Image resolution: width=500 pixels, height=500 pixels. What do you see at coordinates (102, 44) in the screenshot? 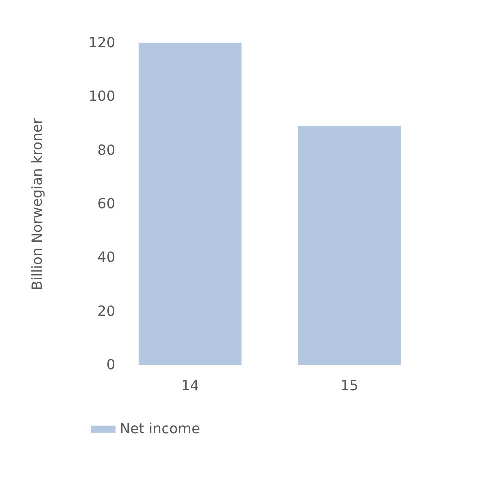
I see `y-tick-label: 120` at bounding box center [102, 44].